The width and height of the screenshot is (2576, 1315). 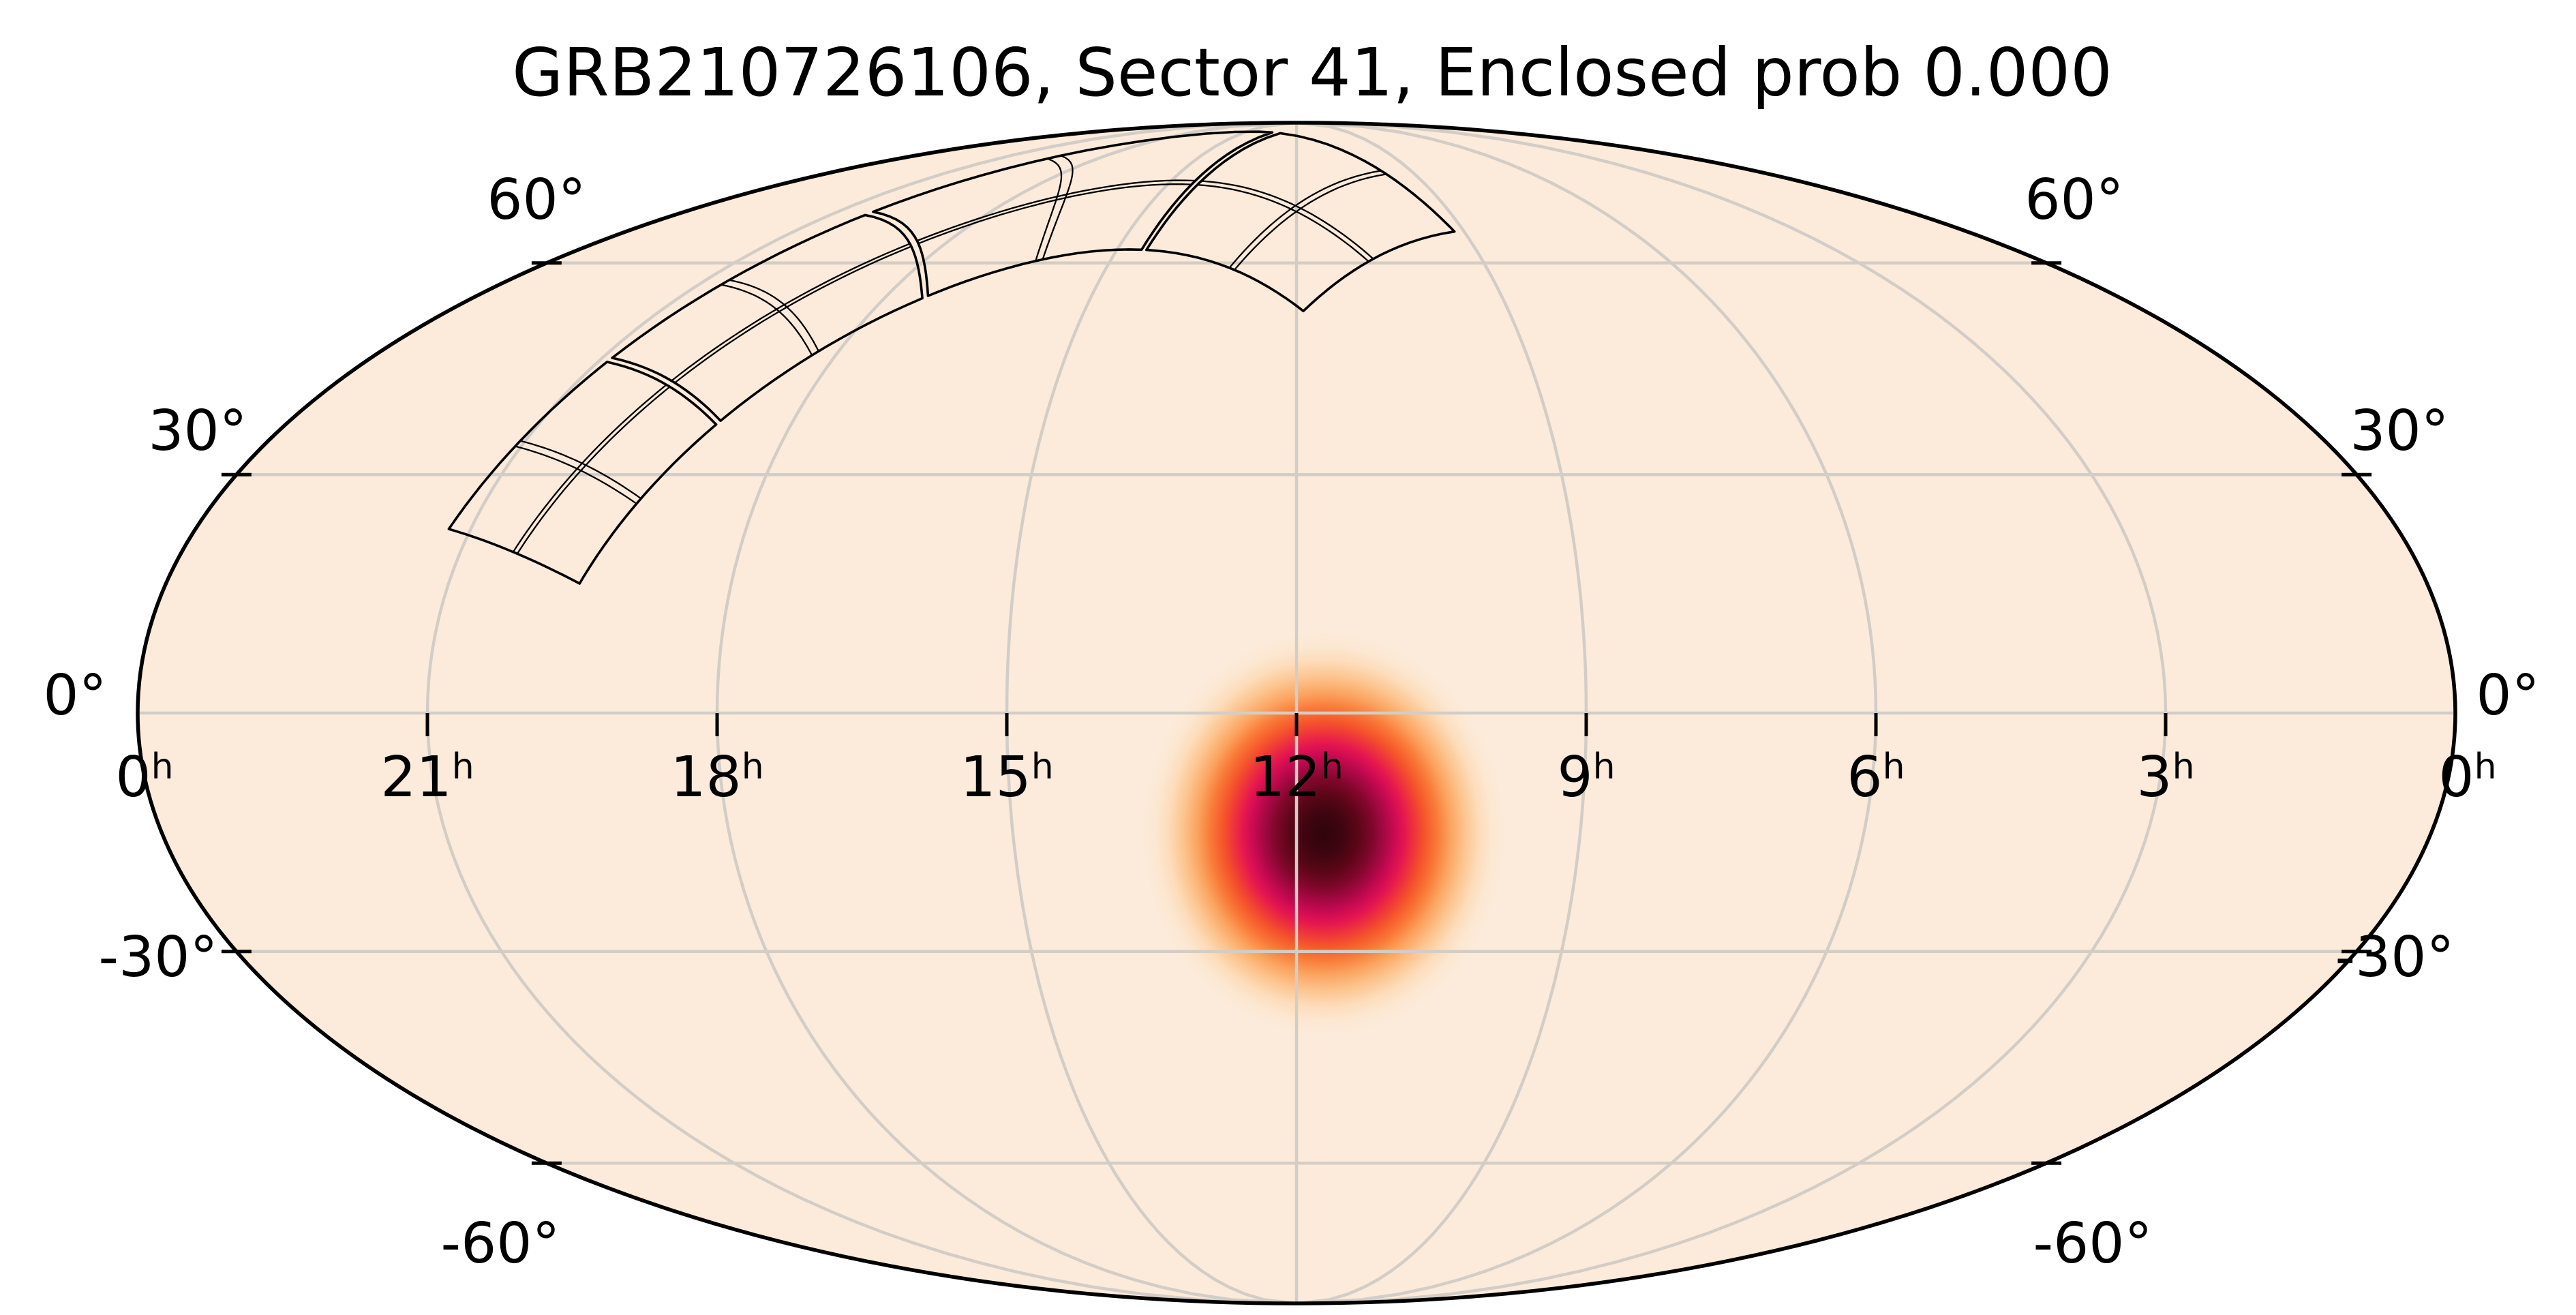 What do you see at coordinates (2507, 695) in the screenshot?
I see `dec-label-right-0: 0°` at bounding box center [2507, 695].